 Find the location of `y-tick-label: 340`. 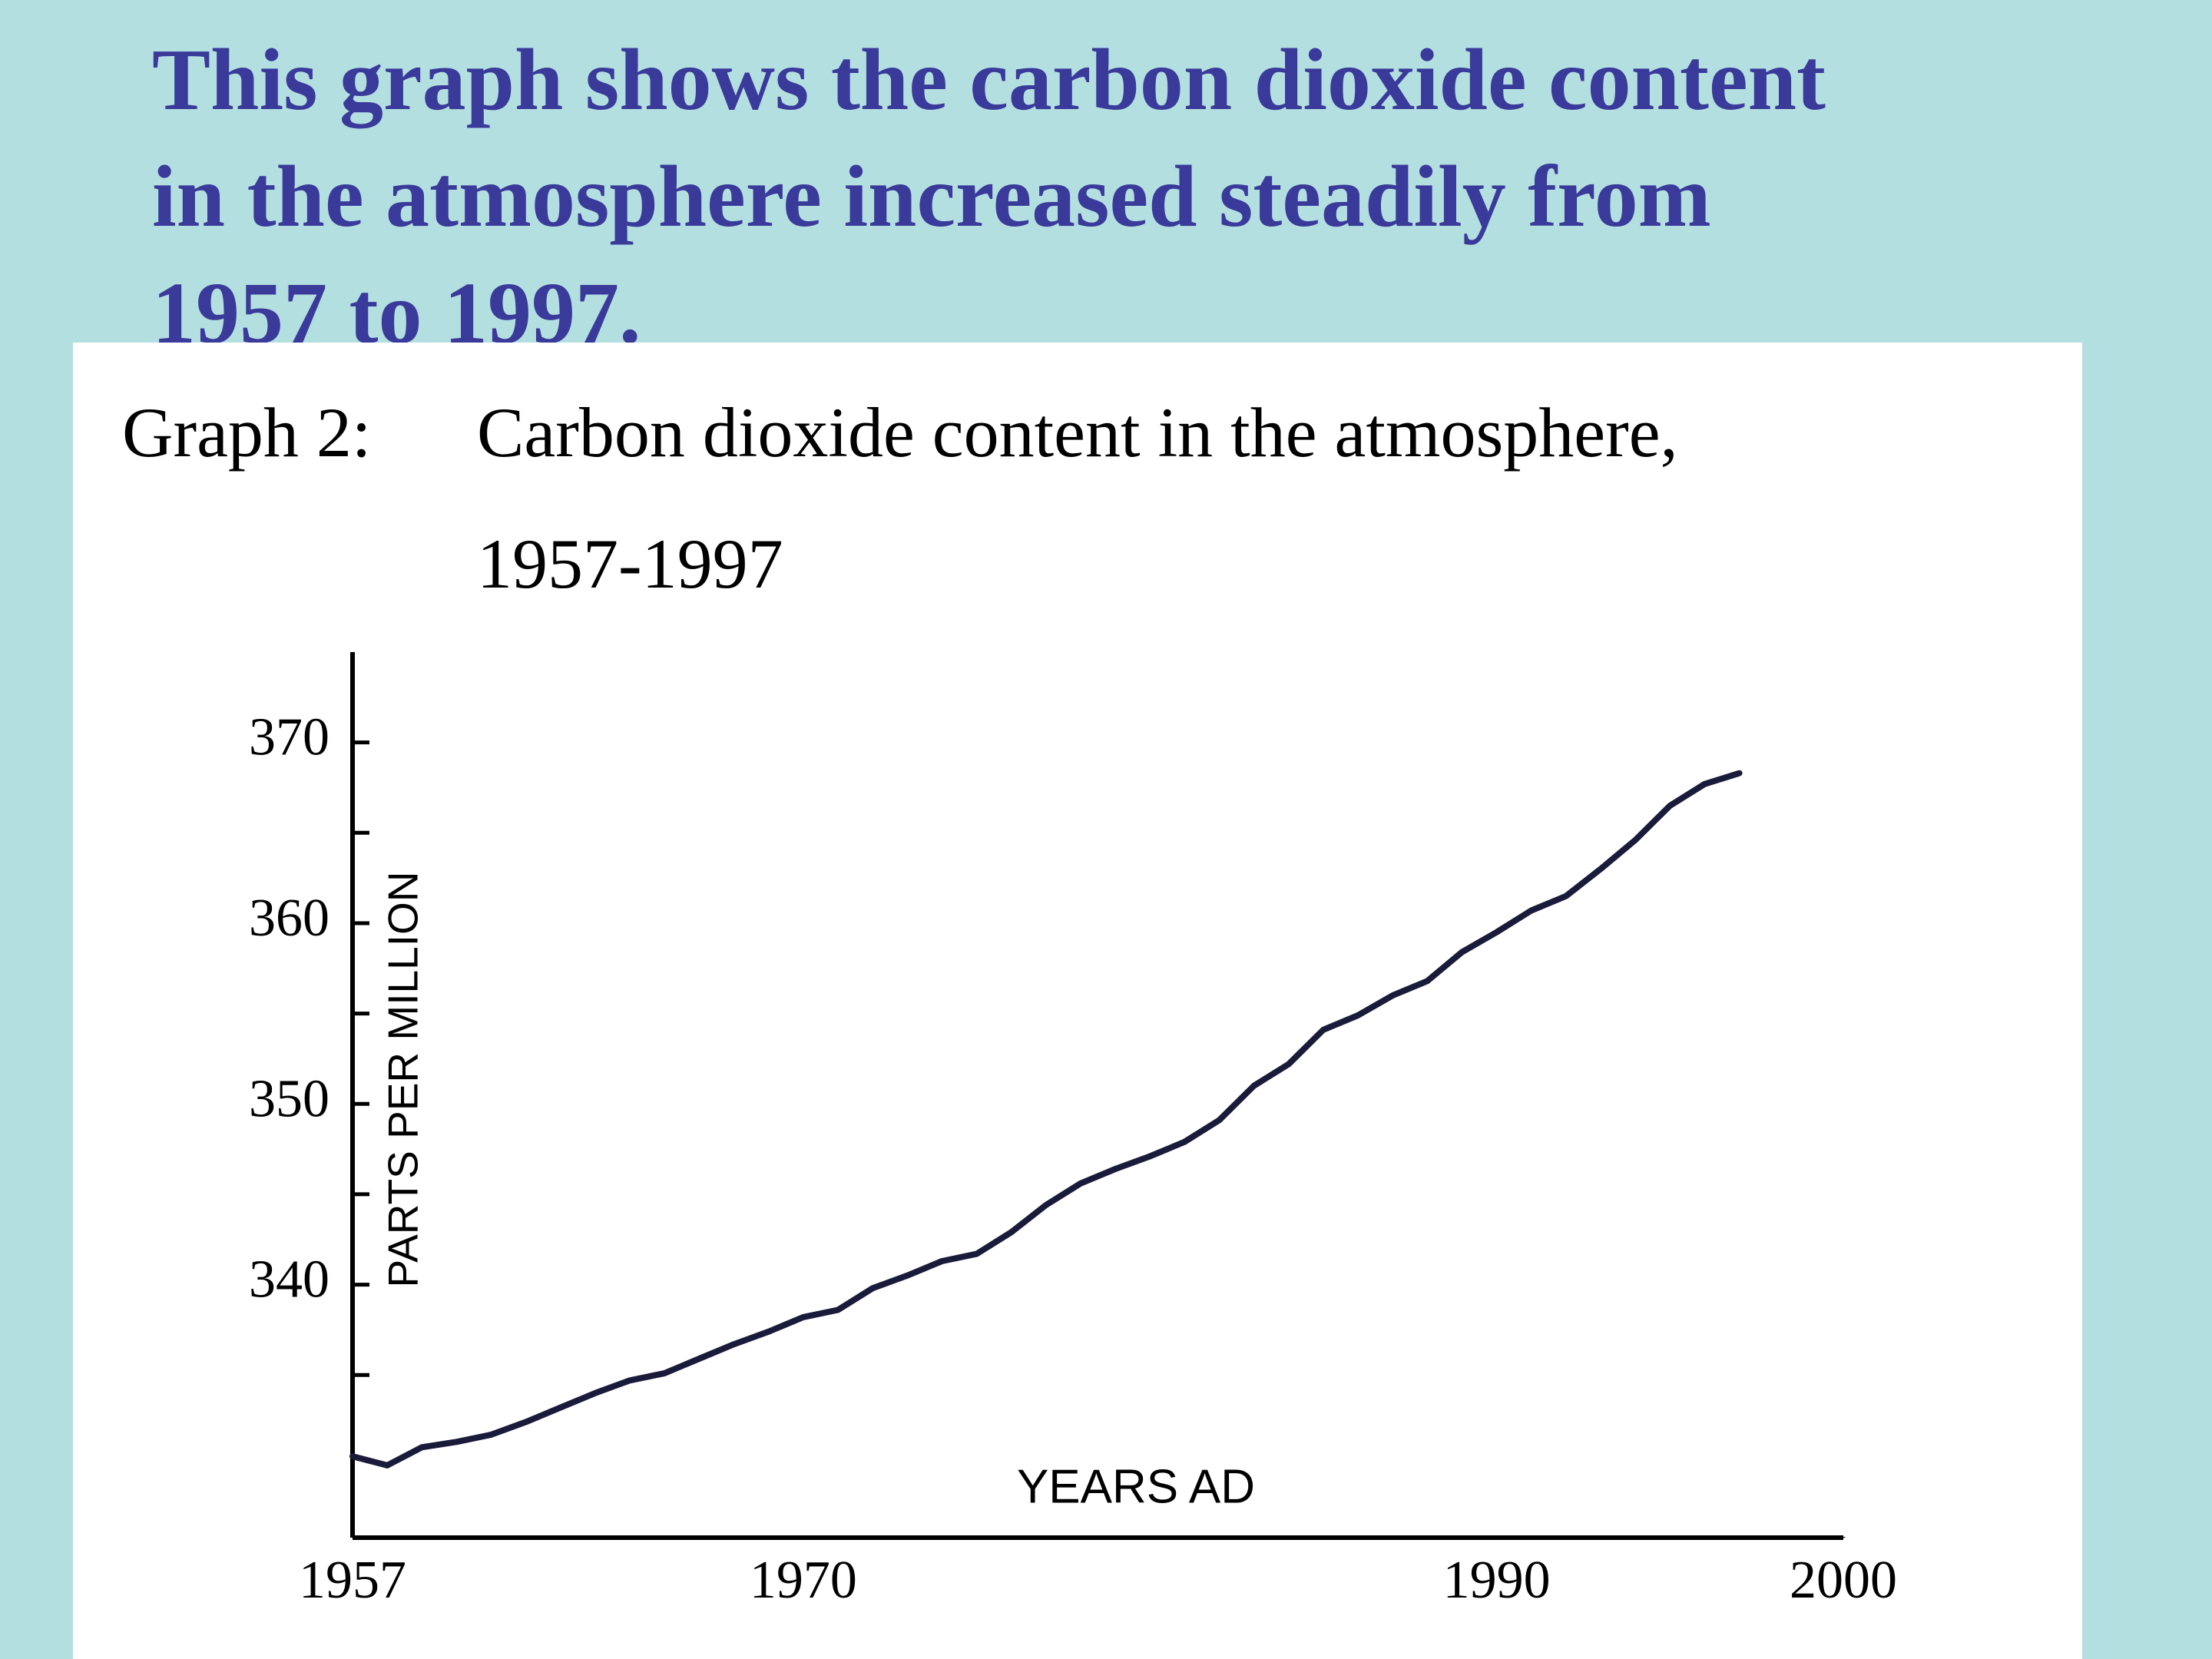

y-tick-label: 340 is located at coordinates (289, 1280).